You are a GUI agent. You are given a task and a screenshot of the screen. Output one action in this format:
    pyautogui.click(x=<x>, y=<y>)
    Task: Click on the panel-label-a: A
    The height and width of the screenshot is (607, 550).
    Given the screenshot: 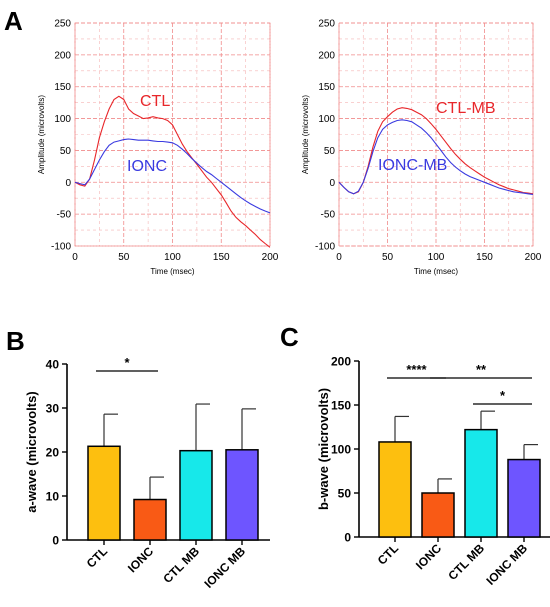 What is the action you would take?
    pyautogui.click(x=13, y=21)
    